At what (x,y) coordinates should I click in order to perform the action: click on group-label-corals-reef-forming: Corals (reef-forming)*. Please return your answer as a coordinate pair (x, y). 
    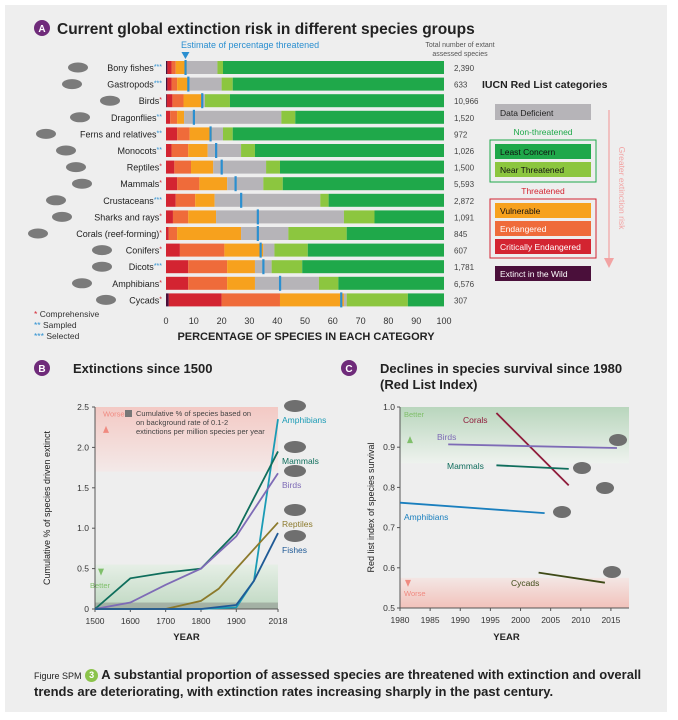
    Looking at the image, I should click on (119, 234).